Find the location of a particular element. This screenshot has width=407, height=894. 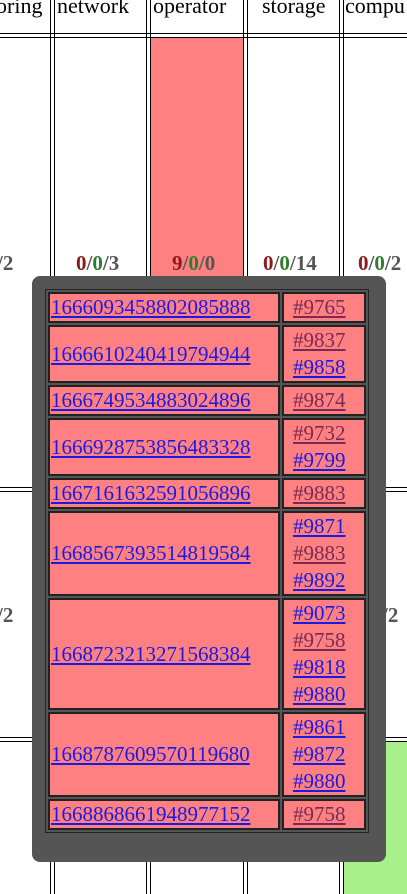

pull-request-link: #9732 is located at coordinates (319, 433).